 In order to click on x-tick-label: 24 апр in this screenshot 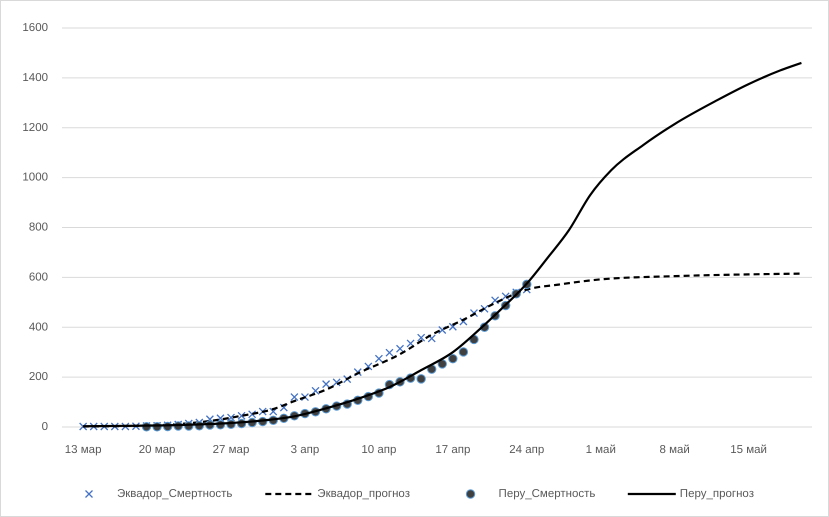, I will do `click(526, 450)`.